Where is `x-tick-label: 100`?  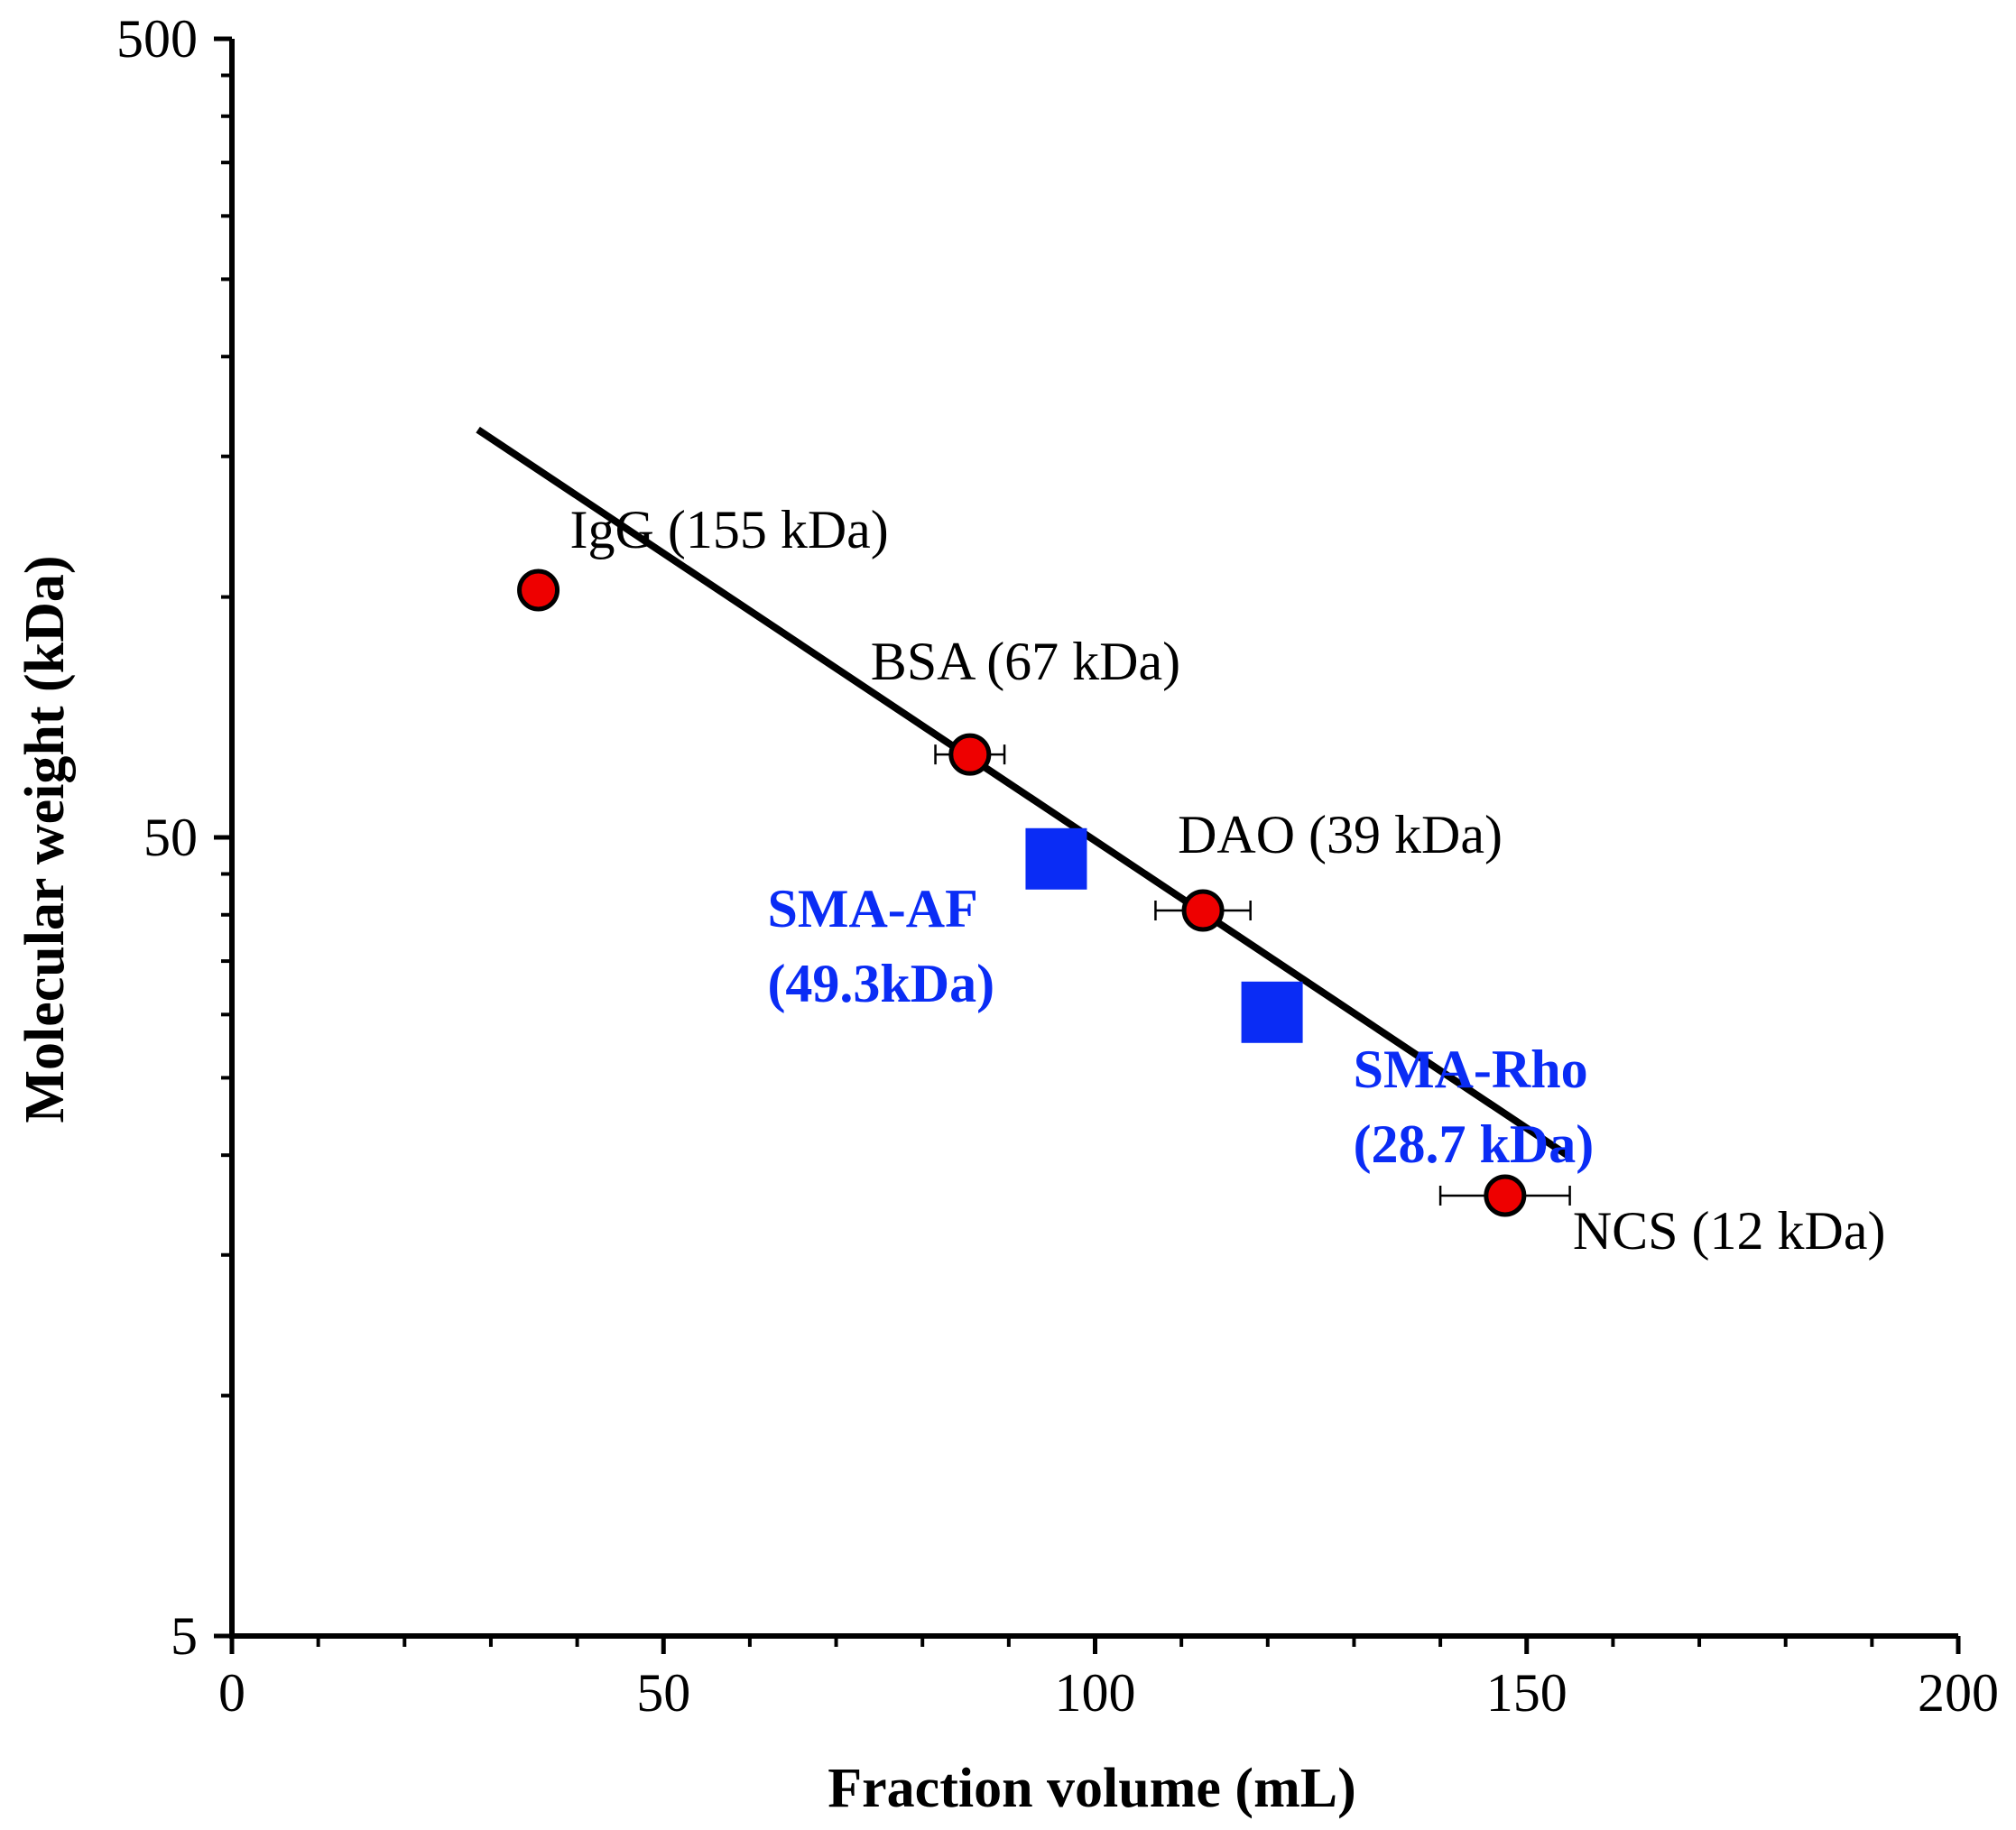
x-tick-label: 100 is located at coordinates (1095, 1693).